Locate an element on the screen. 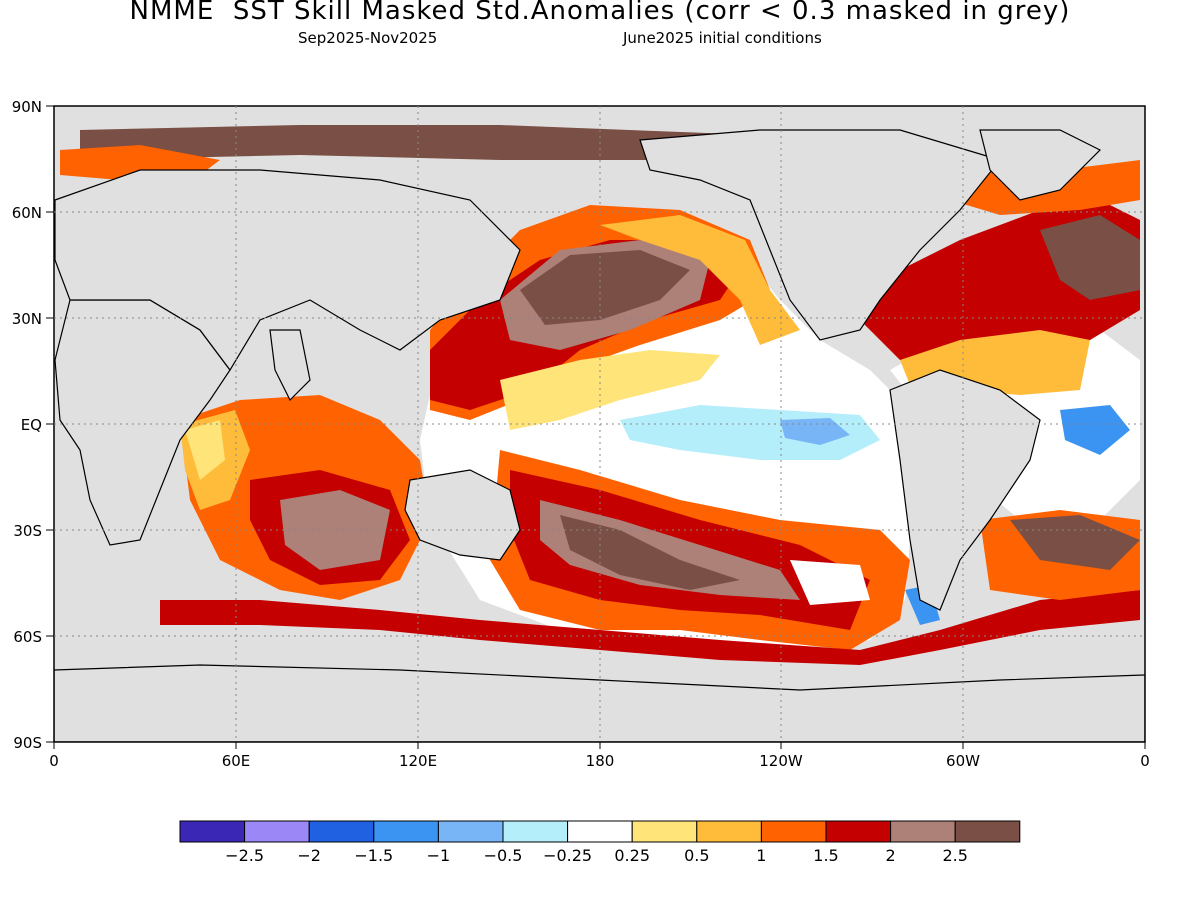 Image resolution: width=1200 pixels, height=900 pixels. lon-label-120w: 120W is located at coordinates (781, 761).